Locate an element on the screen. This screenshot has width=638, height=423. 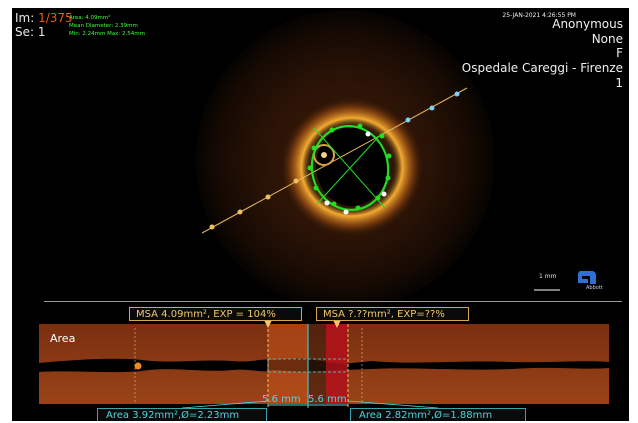
patient-id: None is located at coordinates (607, 39).